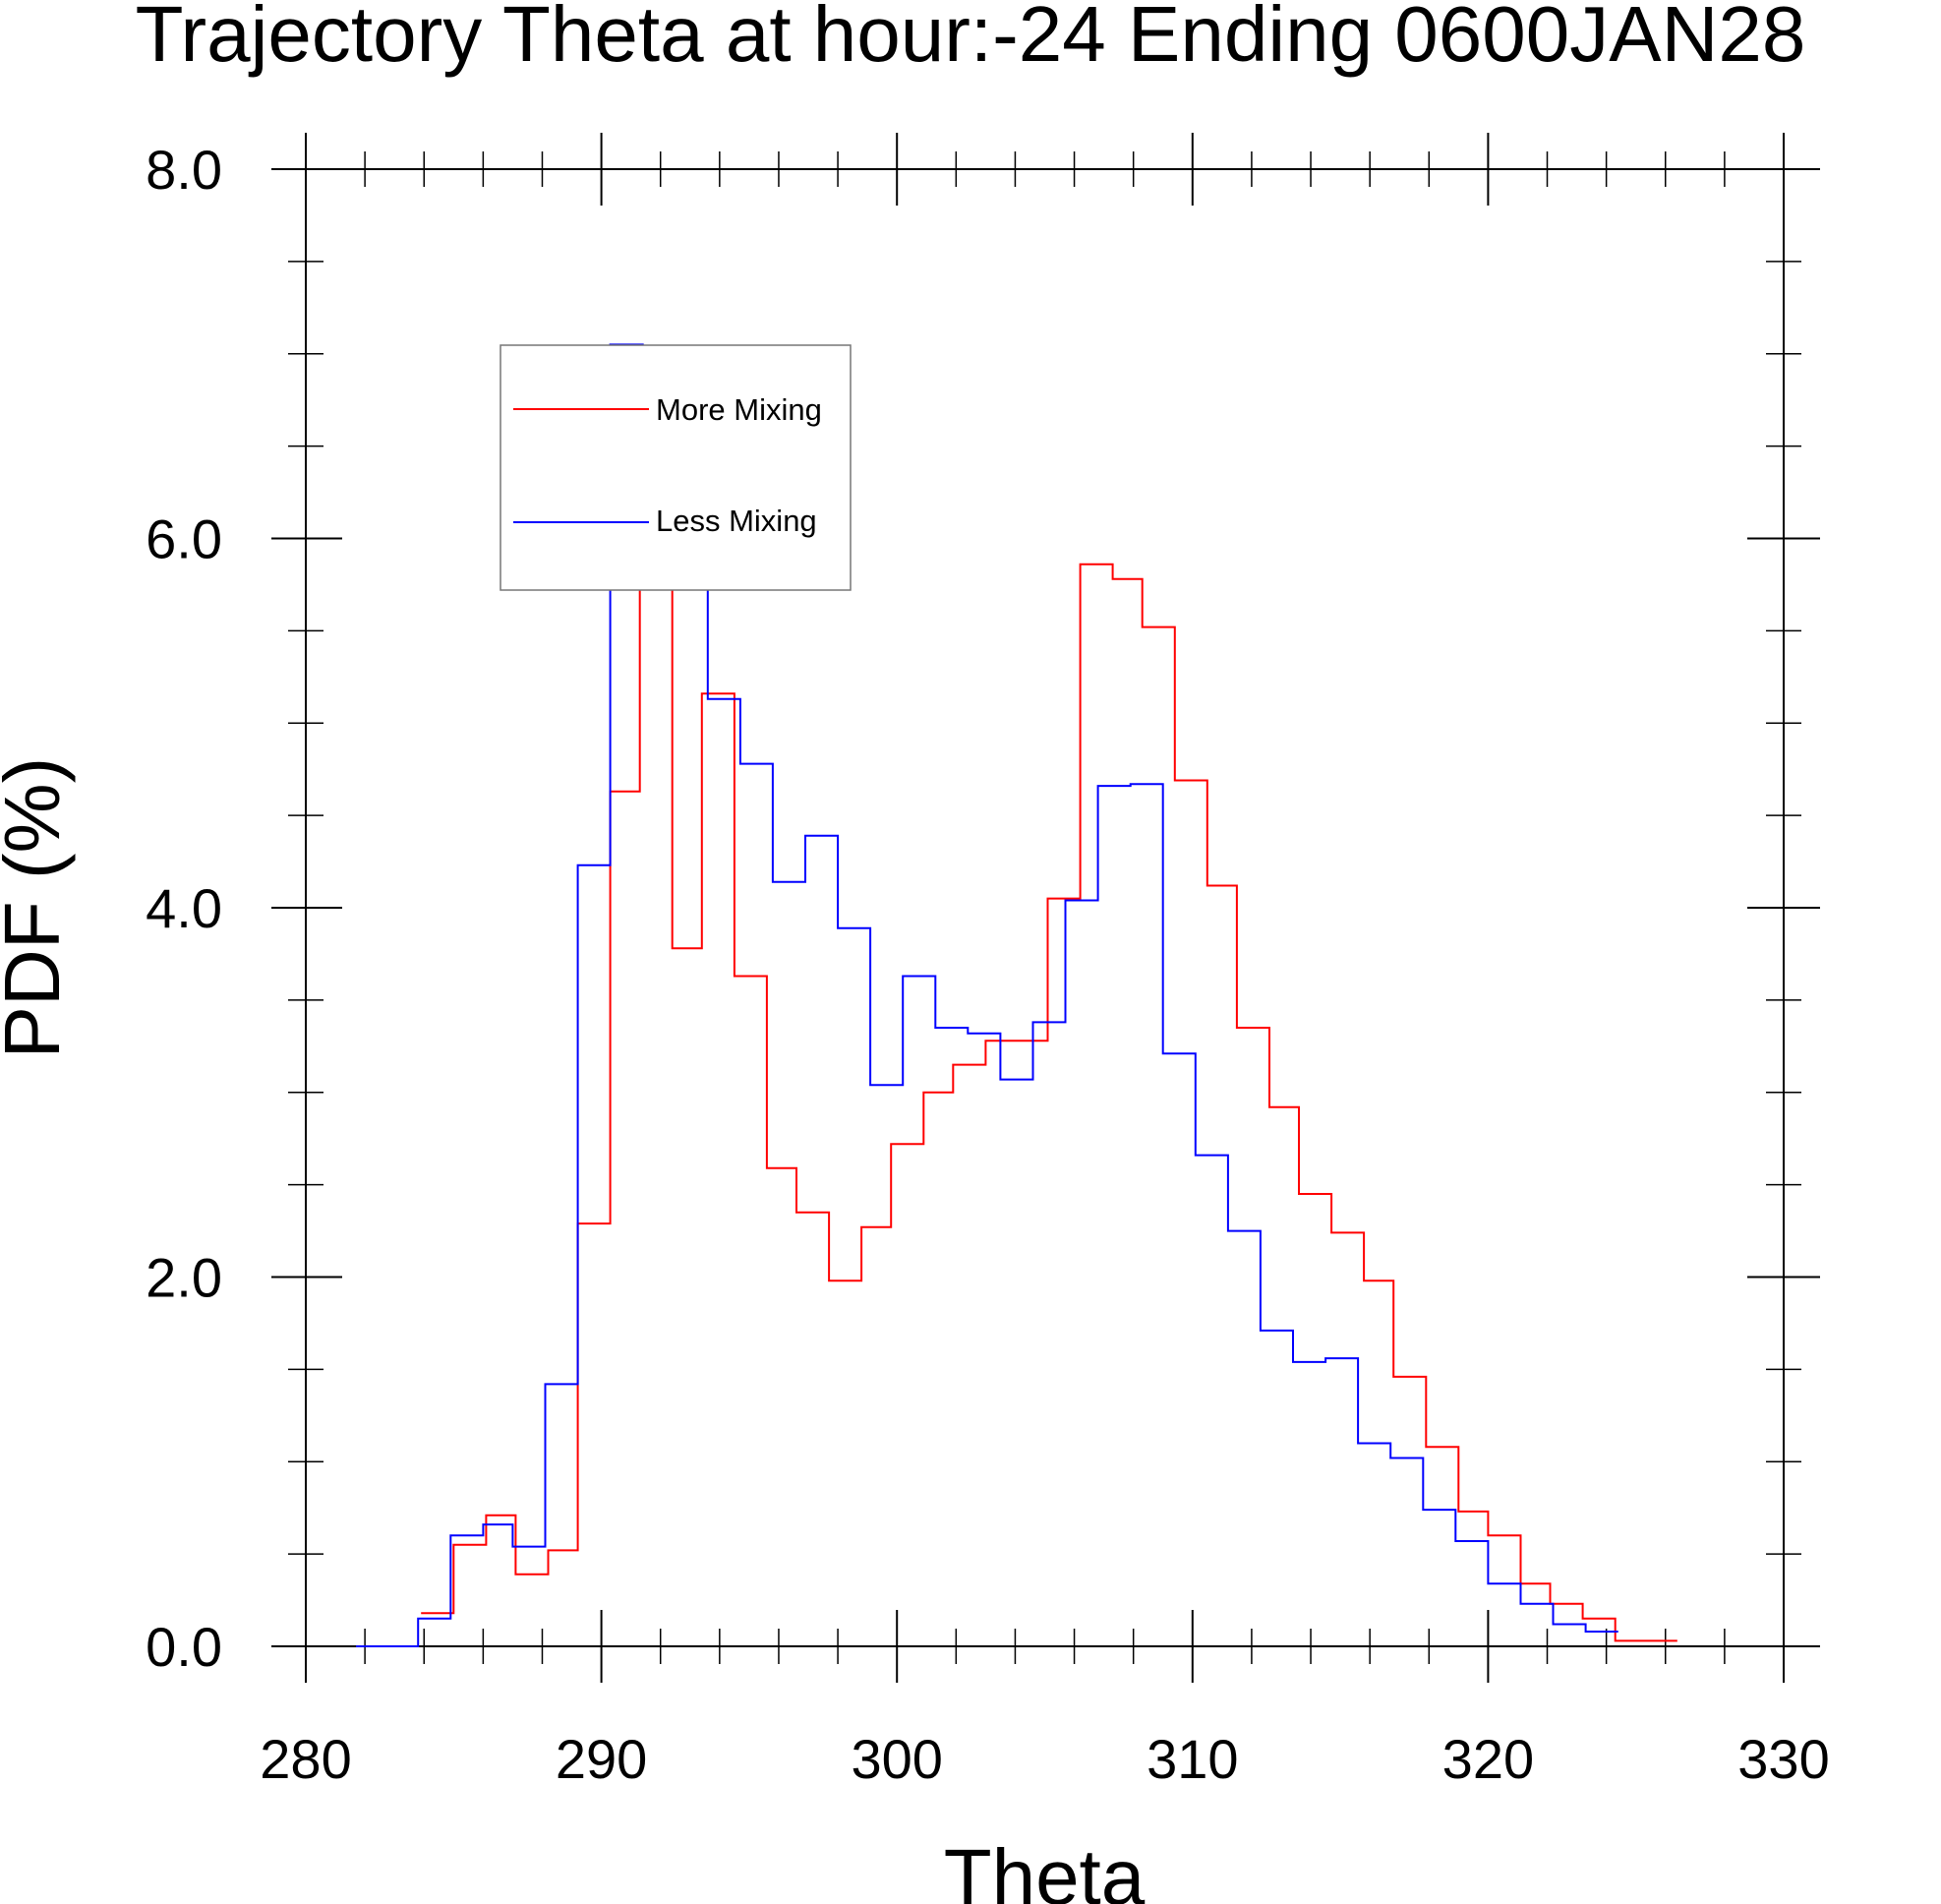 The height and width of the screenshot is (1904, 1941). Describe the element at coordinates (305, 1759) in the screenshot. I see `x-tick-label: 280` at that location.